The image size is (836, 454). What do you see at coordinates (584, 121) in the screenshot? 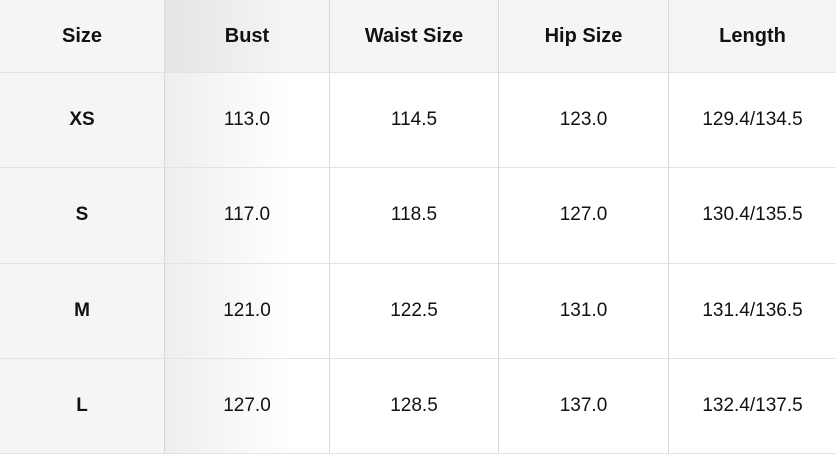
I see `cell-xs-hip: 123.0` at bounding box center [584, 121].